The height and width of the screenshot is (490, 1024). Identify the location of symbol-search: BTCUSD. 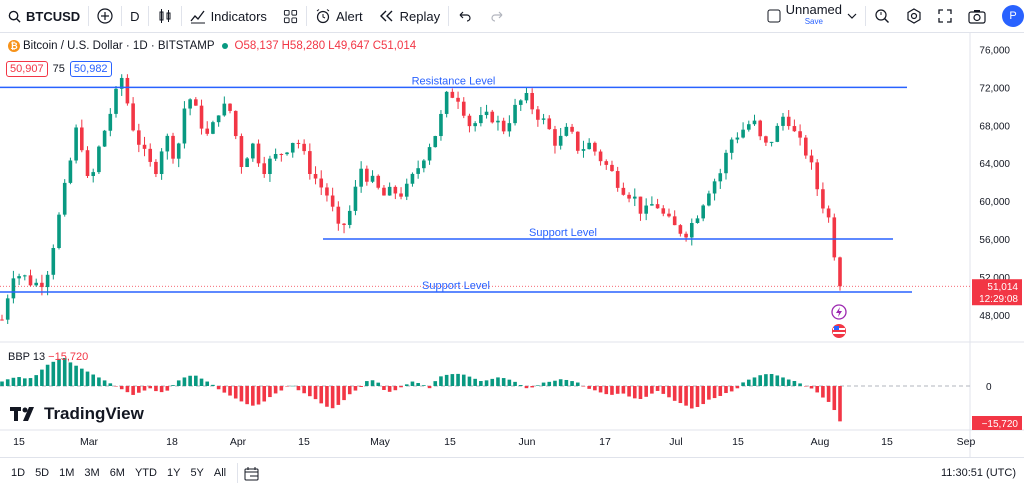
(44, 16).